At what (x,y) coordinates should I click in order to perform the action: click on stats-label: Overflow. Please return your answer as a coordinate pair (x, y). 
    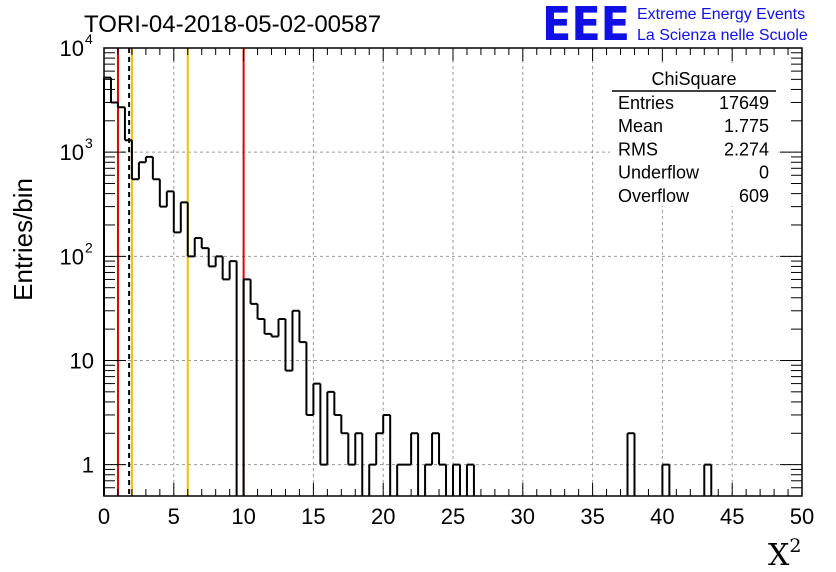
    Looking at the image, I should click on (654, 196).